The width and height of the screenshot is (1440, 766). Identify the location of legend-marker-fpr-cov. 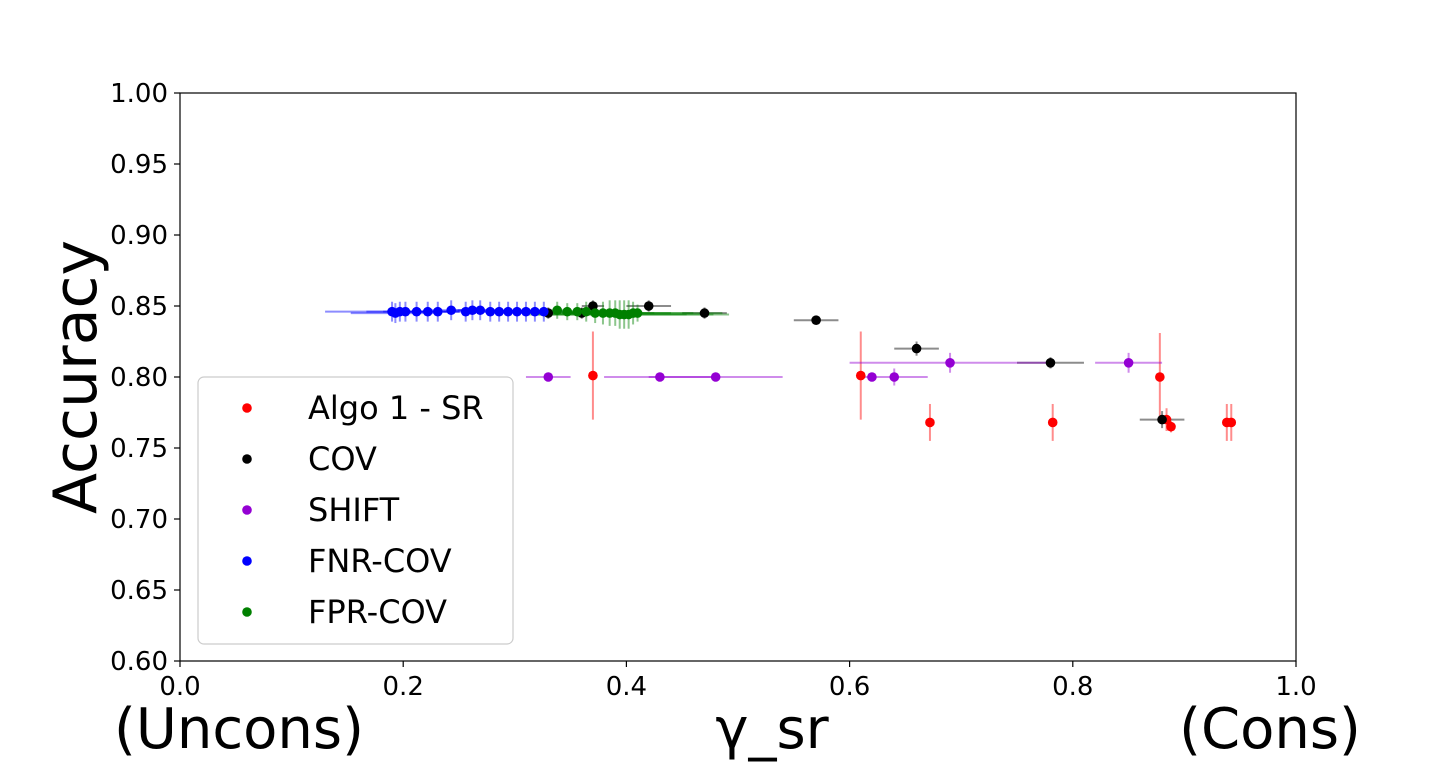
(247, 612).